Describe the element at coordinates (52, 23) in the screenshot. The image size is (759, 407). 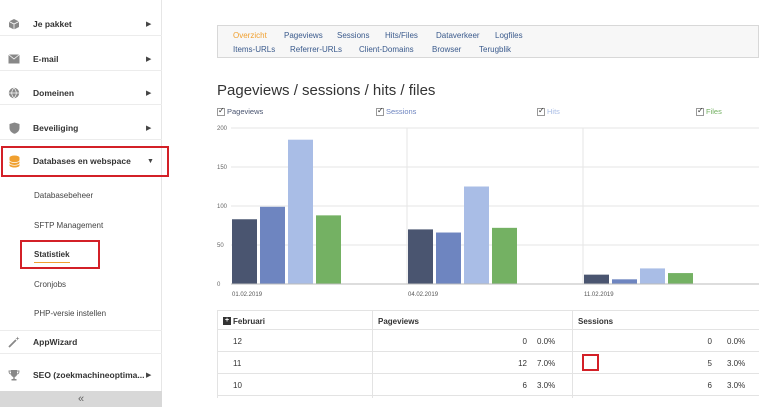
I see `sidebar-item-label: Je pakket` at that location.